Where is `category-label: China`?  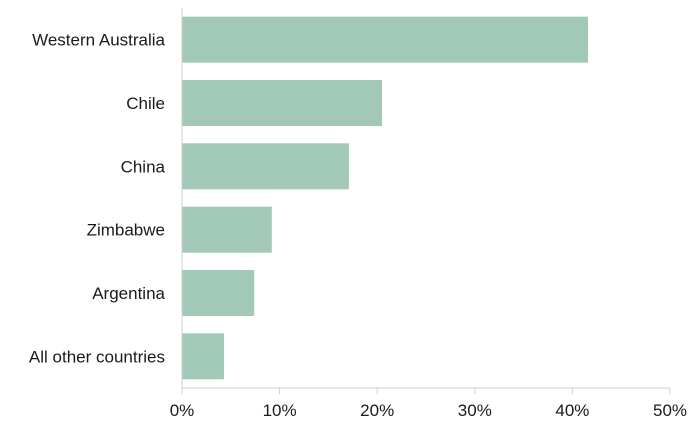
category-label: China is located at coordinates (143, 166).